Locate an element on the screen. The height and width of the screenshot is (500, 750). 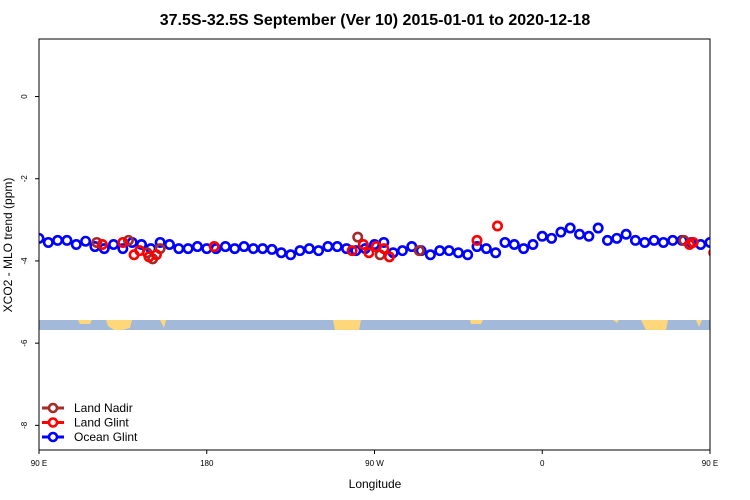
legend-item-land-glint: Land Glint is located at coordinates (85, 423).